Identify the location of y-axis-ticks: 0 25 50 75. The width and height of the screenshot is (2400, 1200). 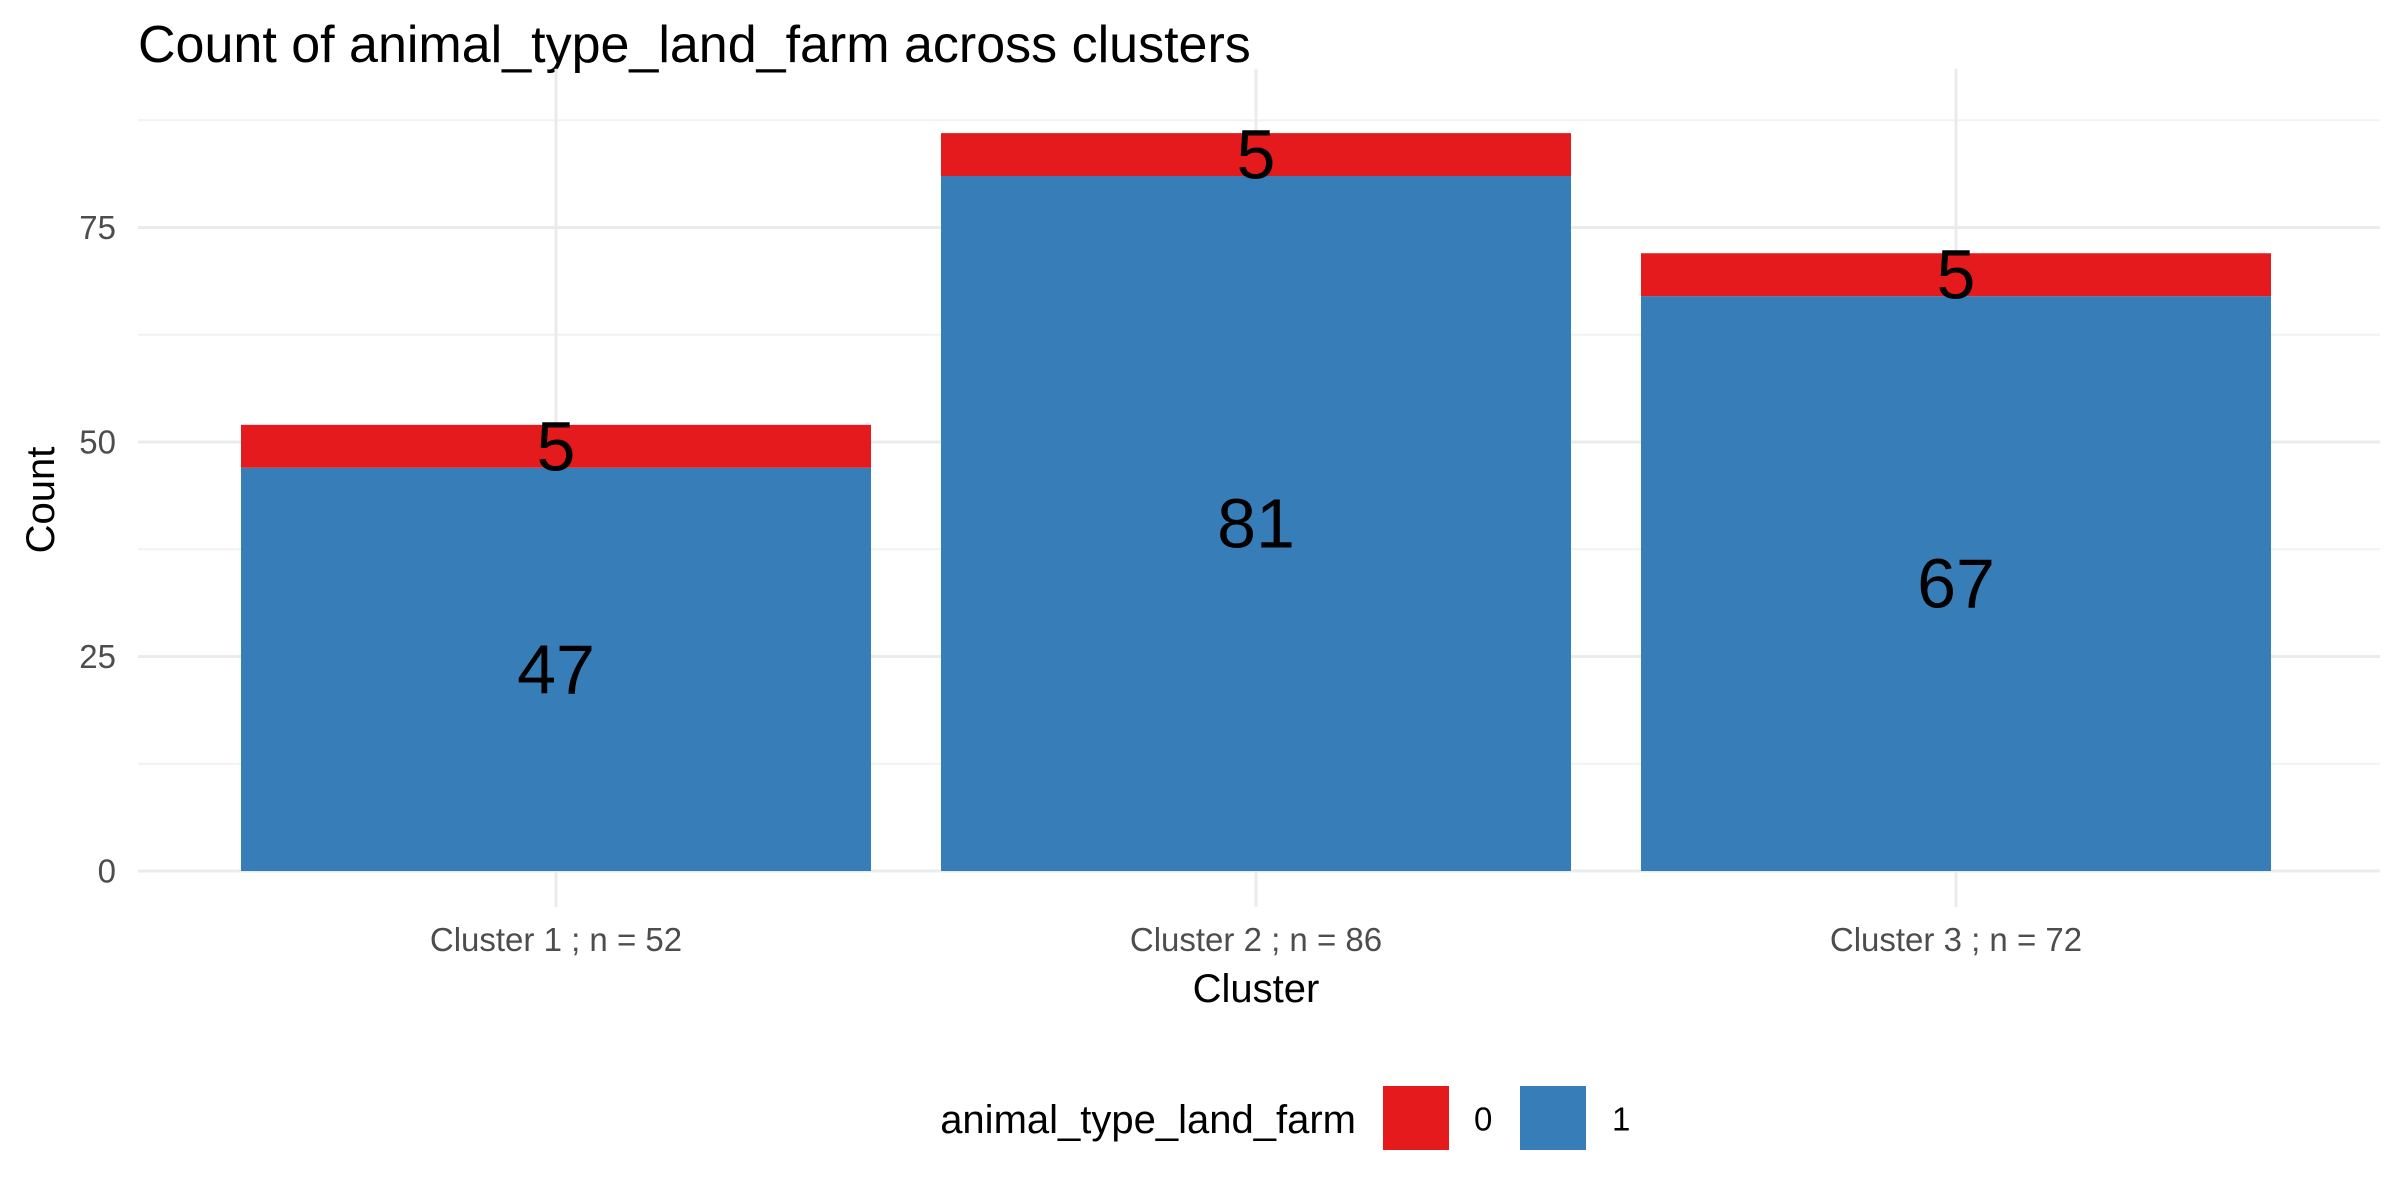
(97, 549).